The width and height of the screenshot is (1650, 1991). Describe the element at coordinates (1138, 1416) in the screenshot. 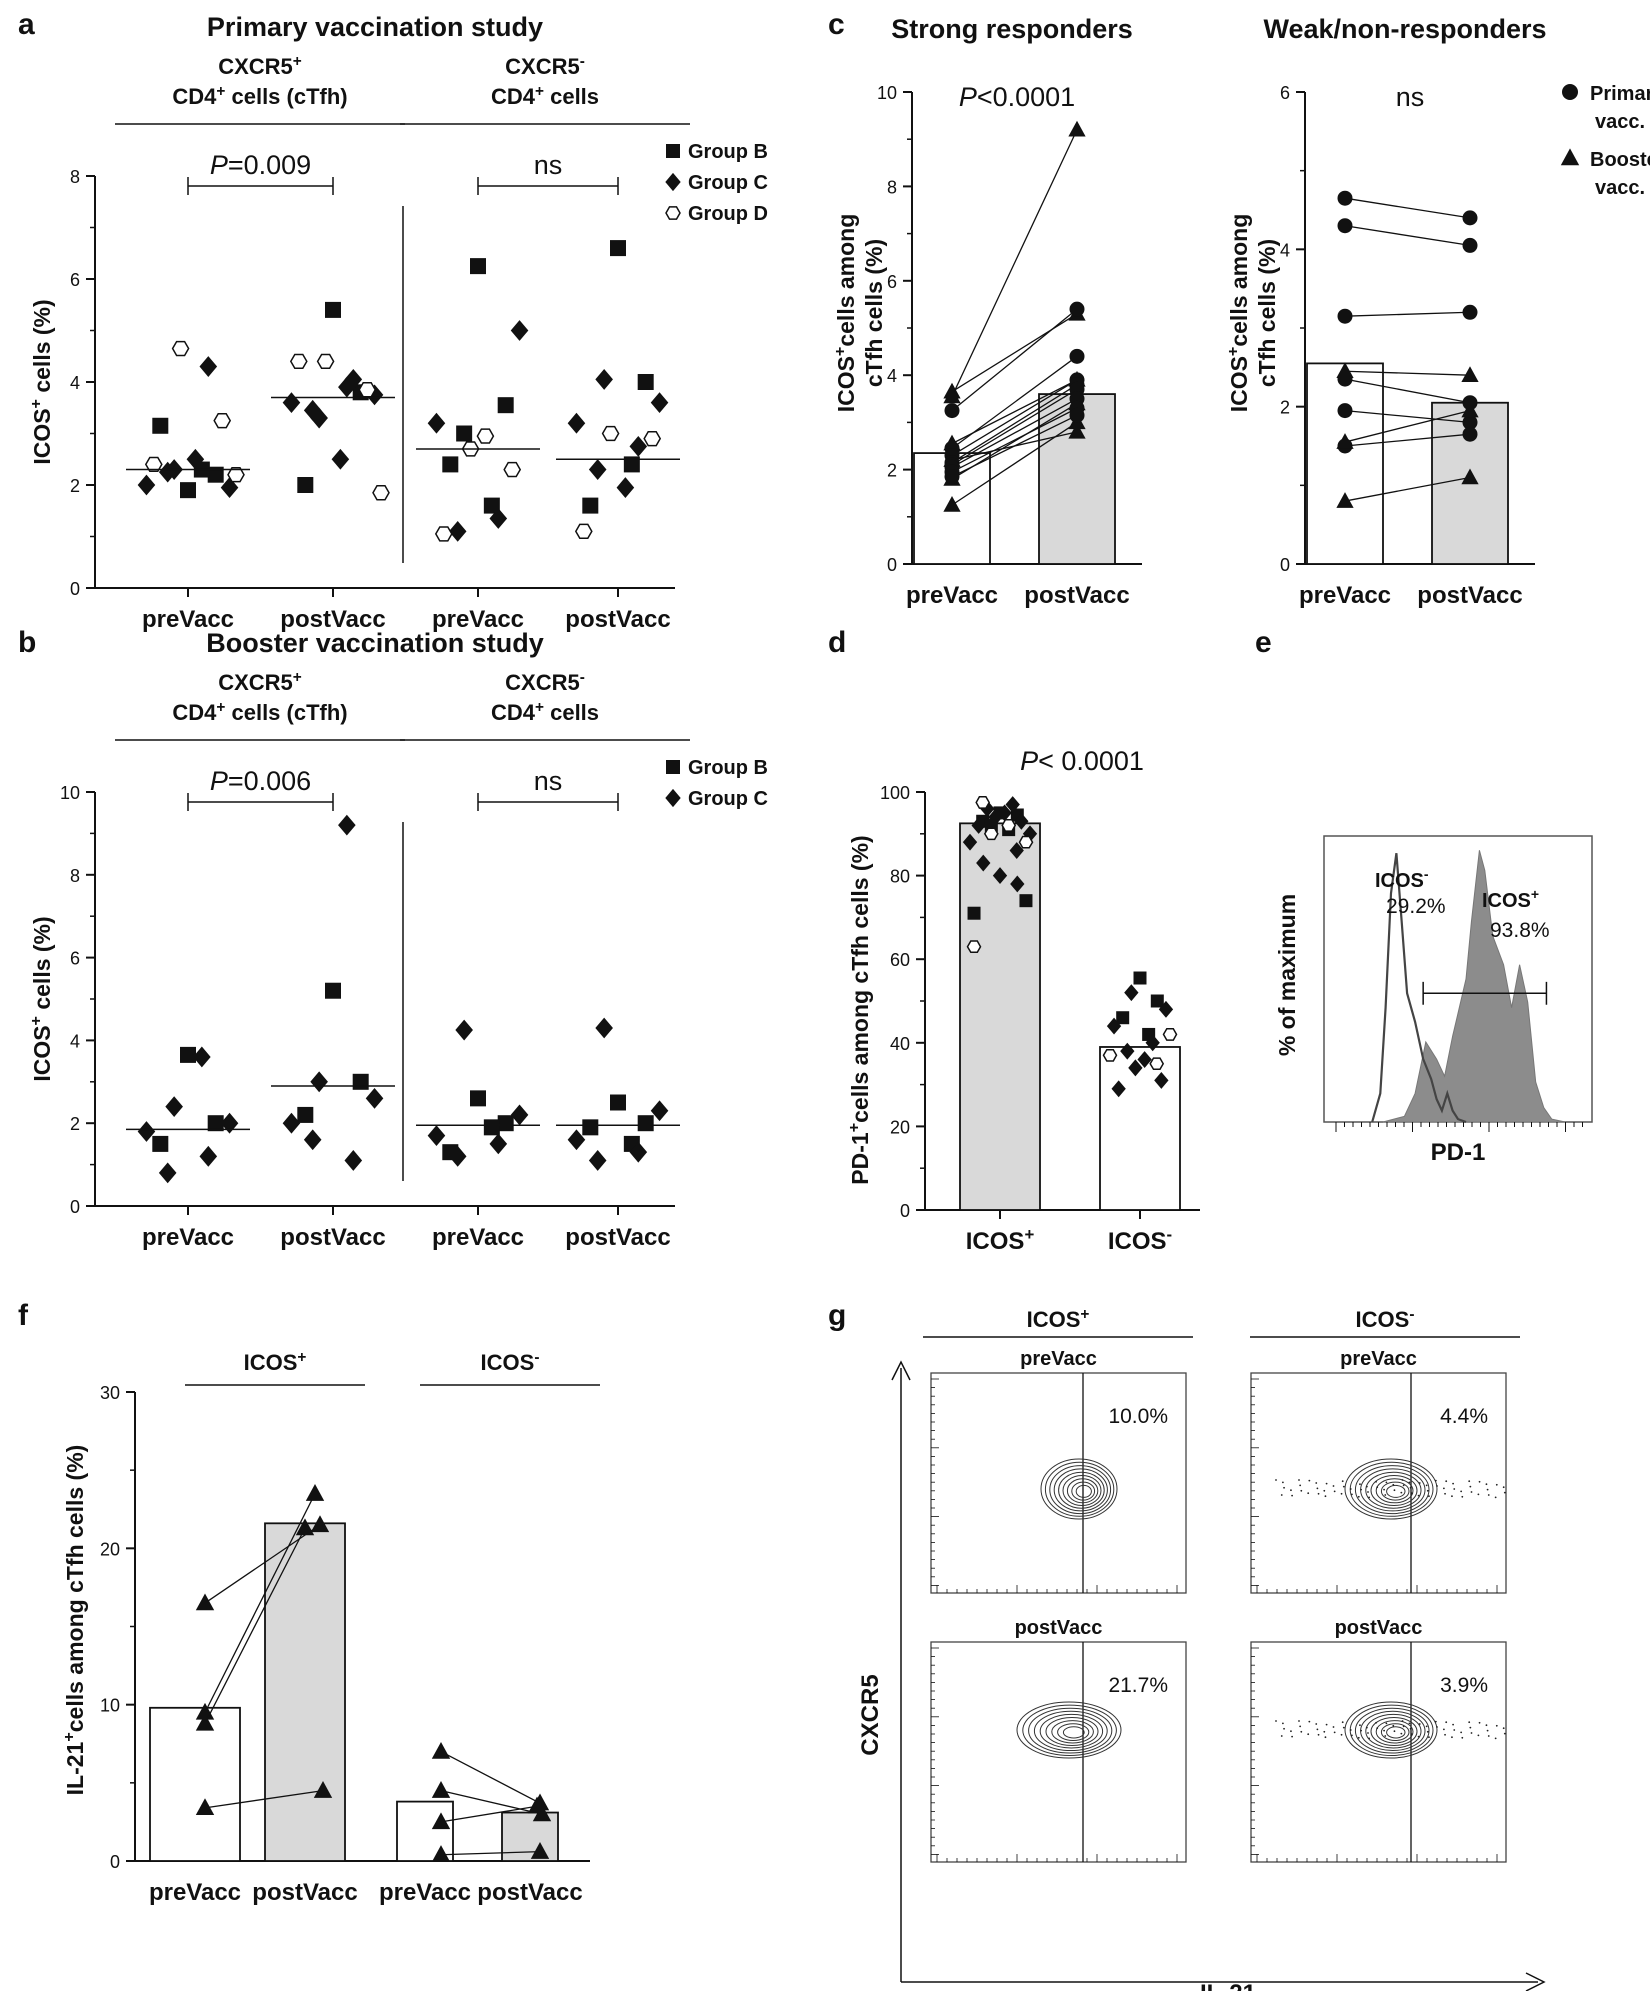

I see `panel-g-percentage: 10.0%` at that location.